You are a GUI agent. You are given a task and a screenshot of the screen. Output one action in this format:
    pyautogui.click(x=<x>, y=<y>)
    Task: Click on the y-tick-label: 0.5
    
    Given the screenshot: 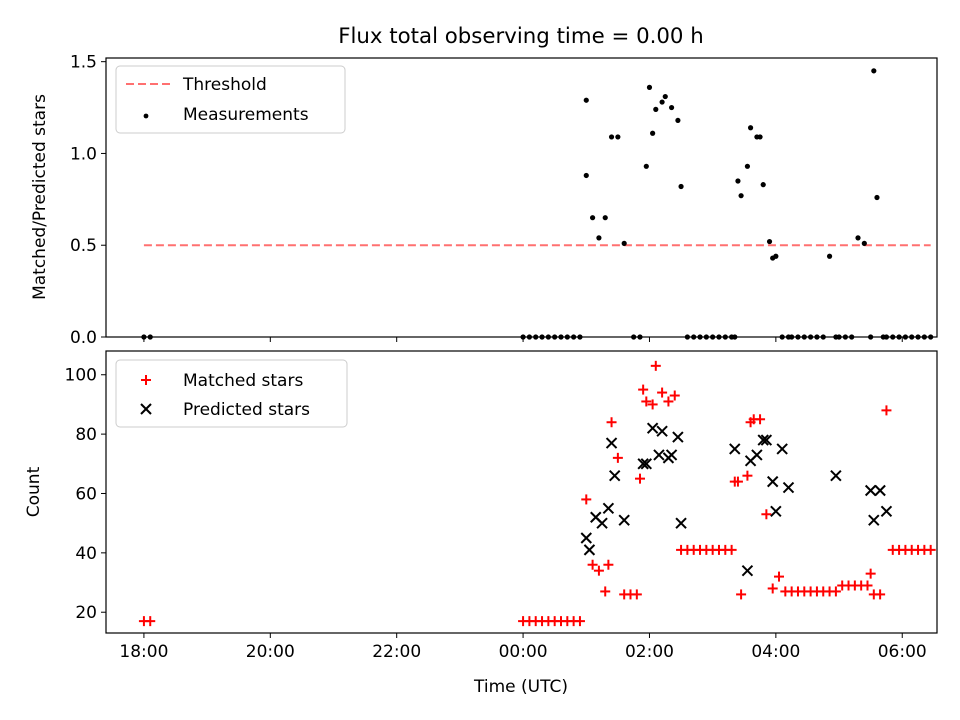 What is the action you would take?
    pyautogui.click(x=83, y=246)
    